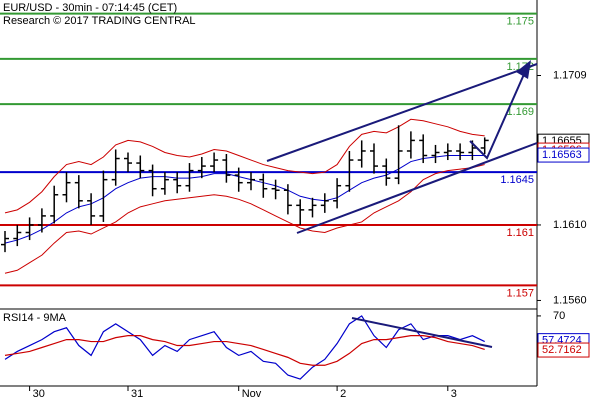  Describe the element at coordinates (570, 75) in the screenshot. I see `y-tick-label: 1.1709` at that location.